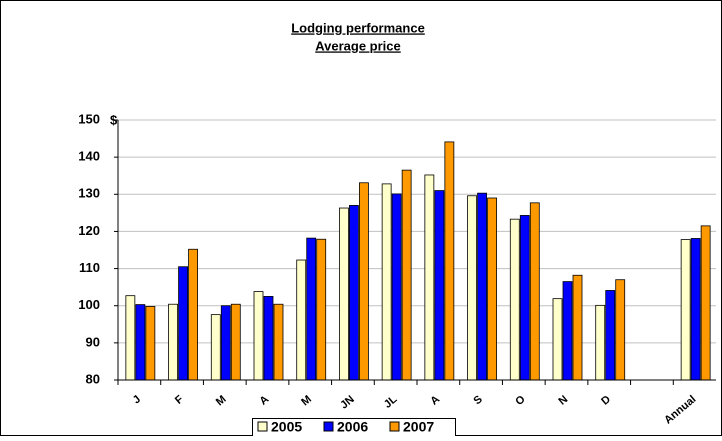 This screenshot has height=441, width=722. What do you see at coordinates (89, 267) in the screenshot?
I see `y-tick-label: 110` at bounding box center [89, 267].